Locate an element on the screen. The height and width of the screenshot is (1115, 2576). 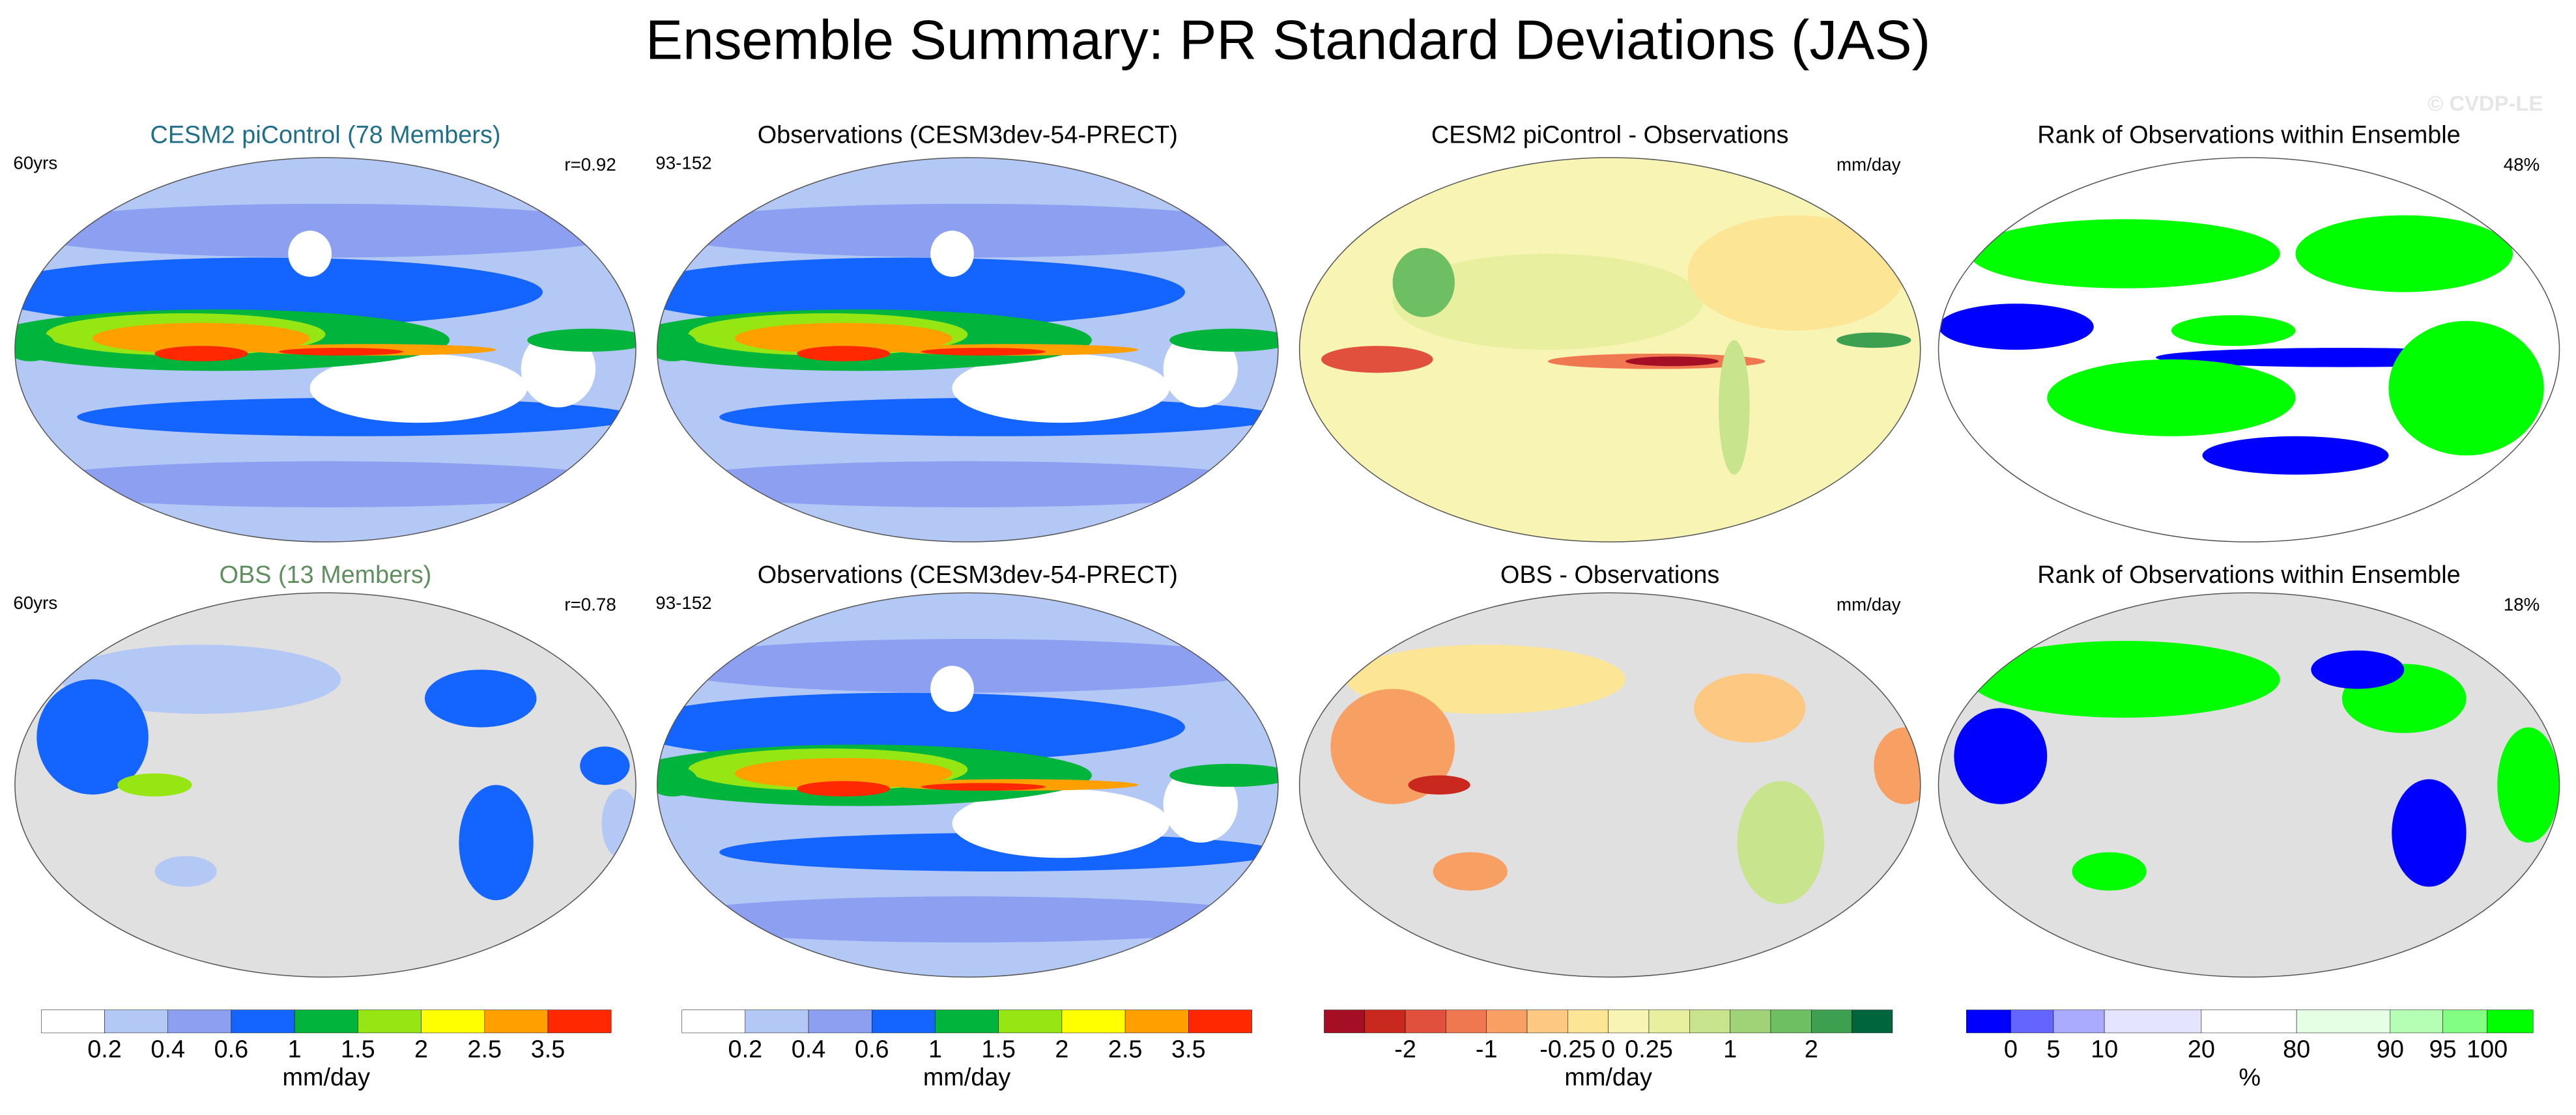
map-panel: OBS (13 Members) 60yrs r=0.78 is located at coordinates (325, 769).